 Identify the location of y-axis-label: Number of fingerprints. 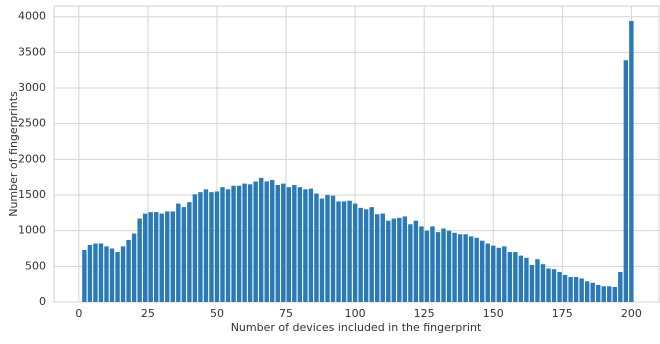
(13, 154).